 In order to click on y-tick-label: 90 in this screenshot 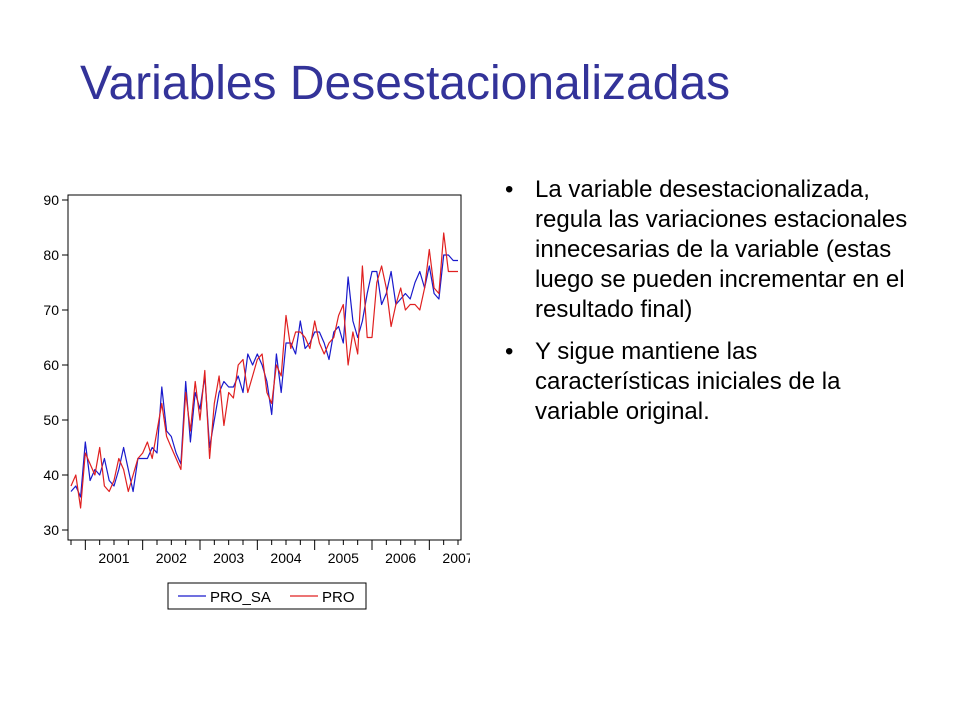, I will do `click(51, 200)`.